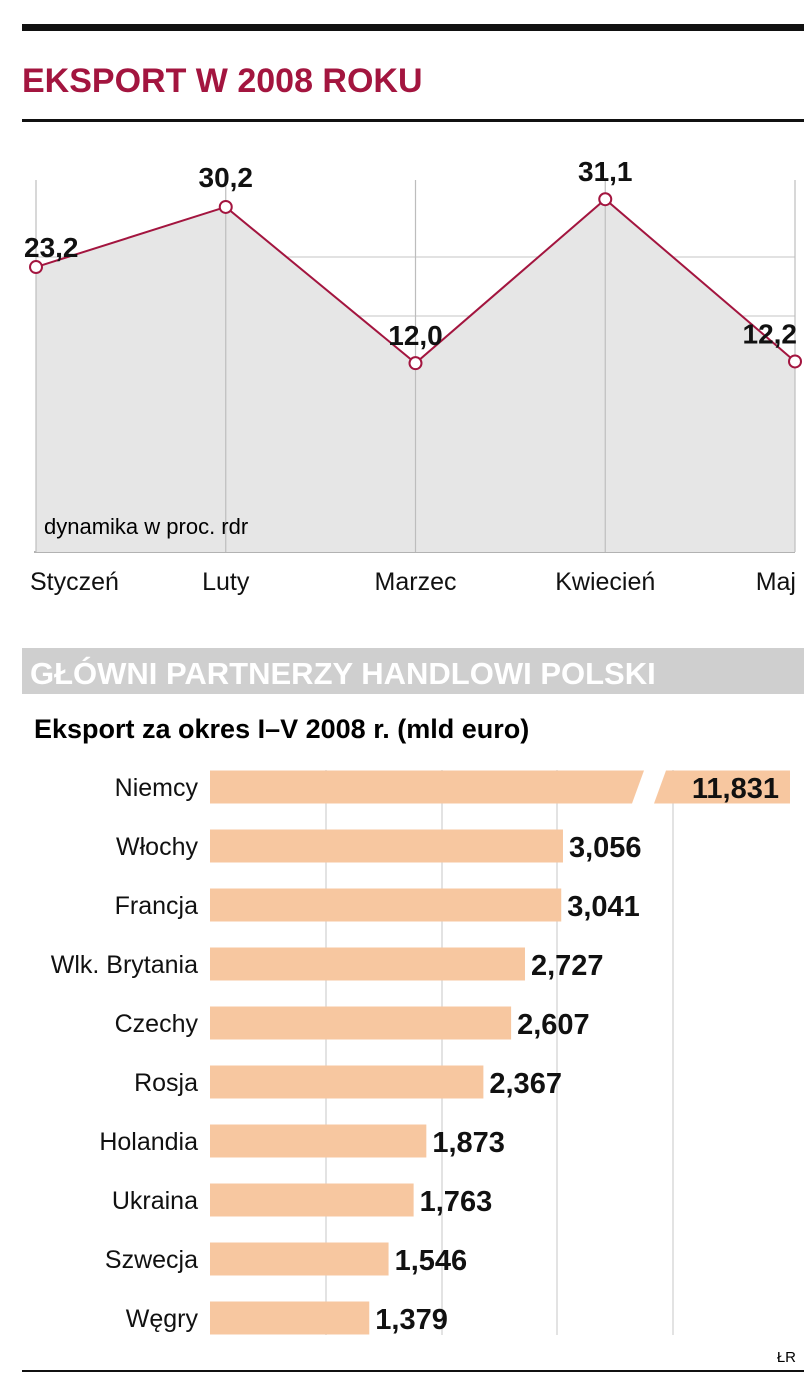  Describe the element at coordinates (413, 120) in the screenshot. I see `title-rule` at that location.